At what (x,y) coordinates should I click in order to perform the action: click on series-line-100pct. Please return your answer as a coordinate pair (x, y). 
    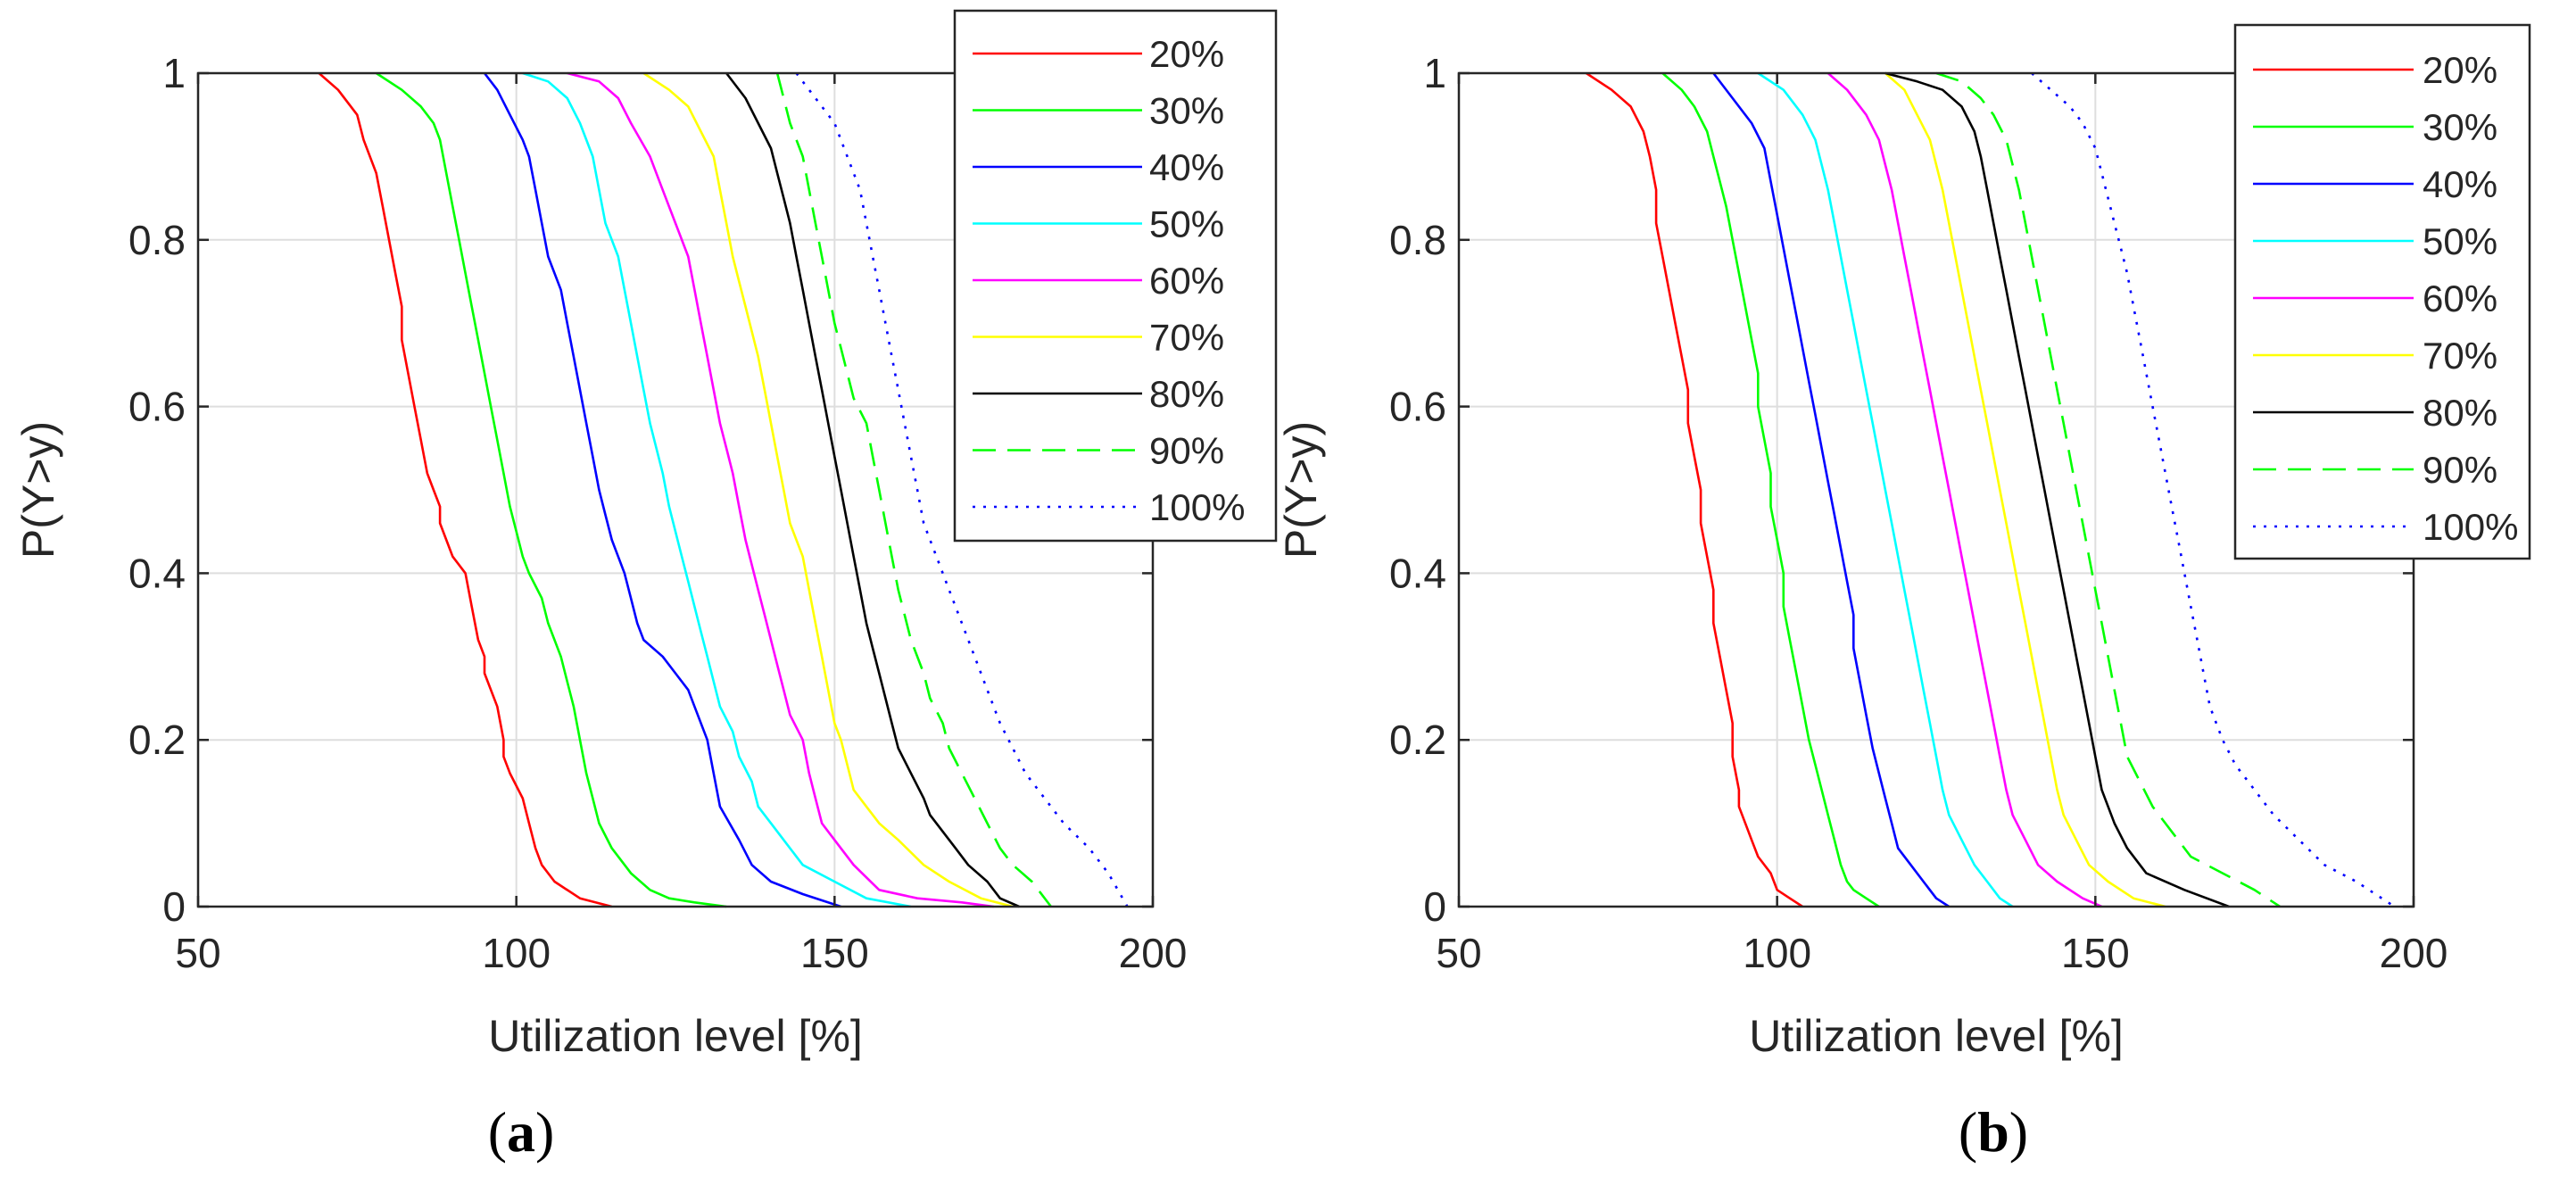
    Looking at the image, I should click on (962, 489).